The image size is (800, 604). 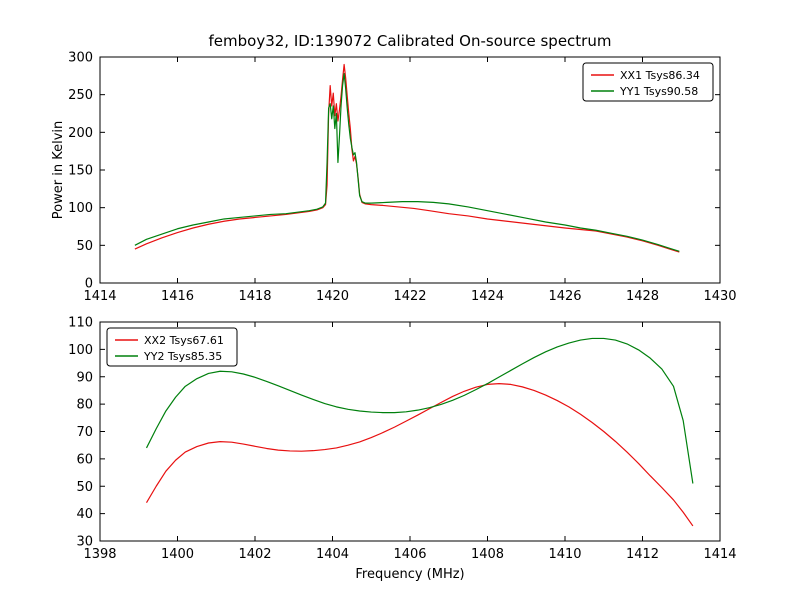 I want to click on y-axis-label: Power in Kelvin, so click(x=58, y=170).